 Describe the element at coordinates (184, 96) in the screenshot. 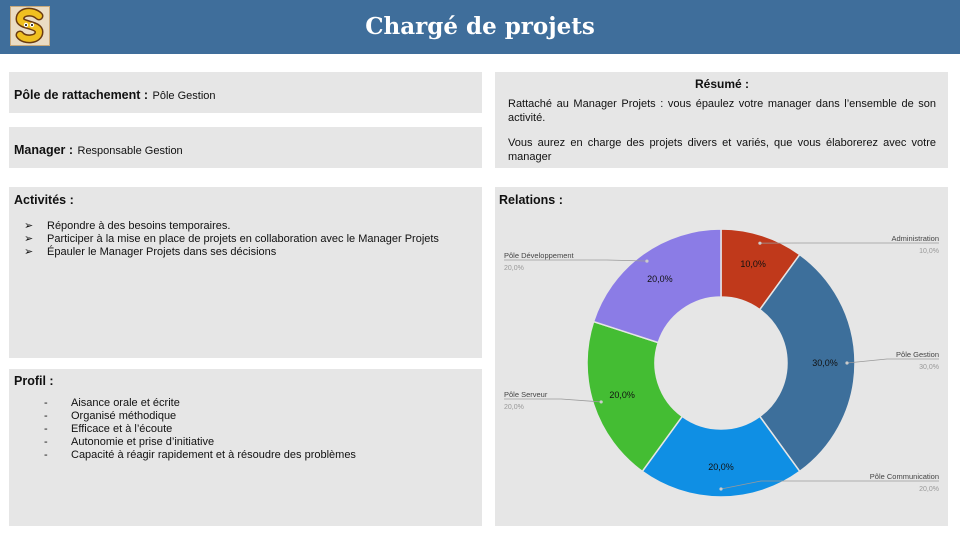

I see `pole-value: Pôle Gestion` at that location.